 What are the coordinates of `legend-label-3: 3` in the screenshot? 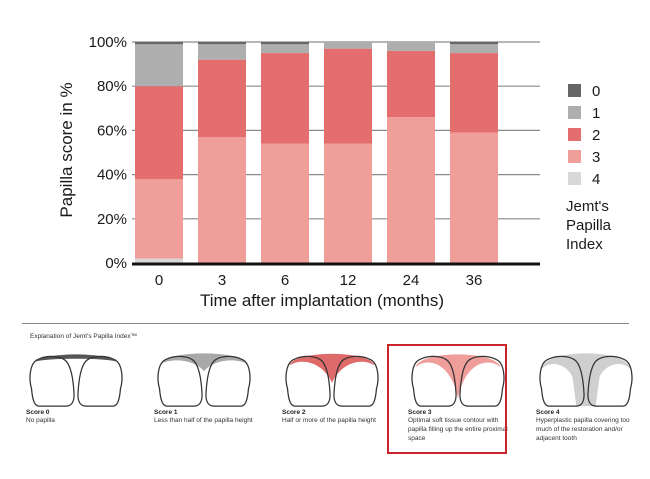 It's located at (596, 157).